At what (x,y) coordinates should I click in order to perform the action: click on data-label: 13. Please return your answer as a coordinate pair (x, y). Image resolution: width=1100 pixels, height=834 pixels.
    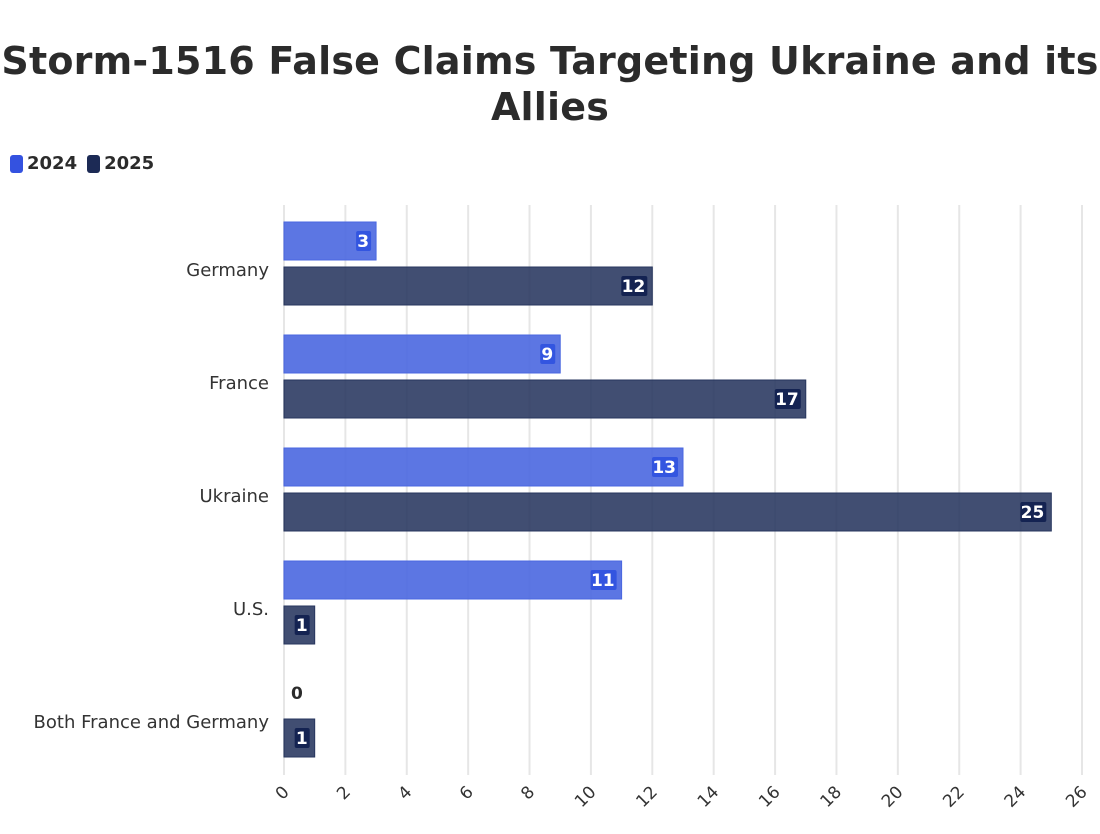
    Looking at the image, I should click on (664, 468).